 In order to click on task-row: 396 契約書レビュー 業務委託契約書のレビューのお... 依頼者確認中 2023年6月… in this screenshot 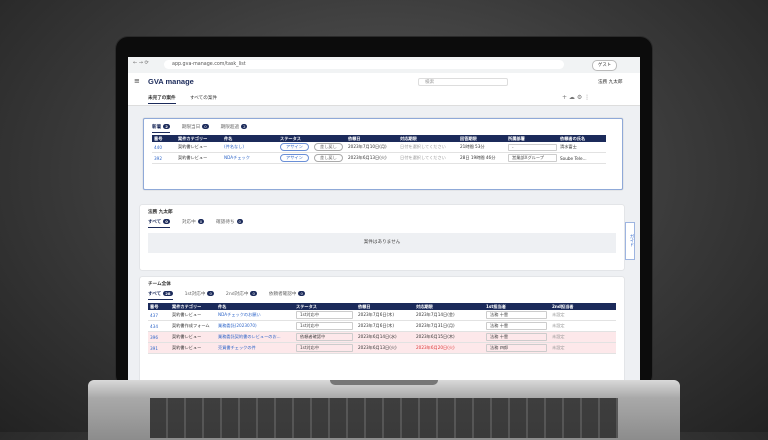, I will do `click(382, 337)`.